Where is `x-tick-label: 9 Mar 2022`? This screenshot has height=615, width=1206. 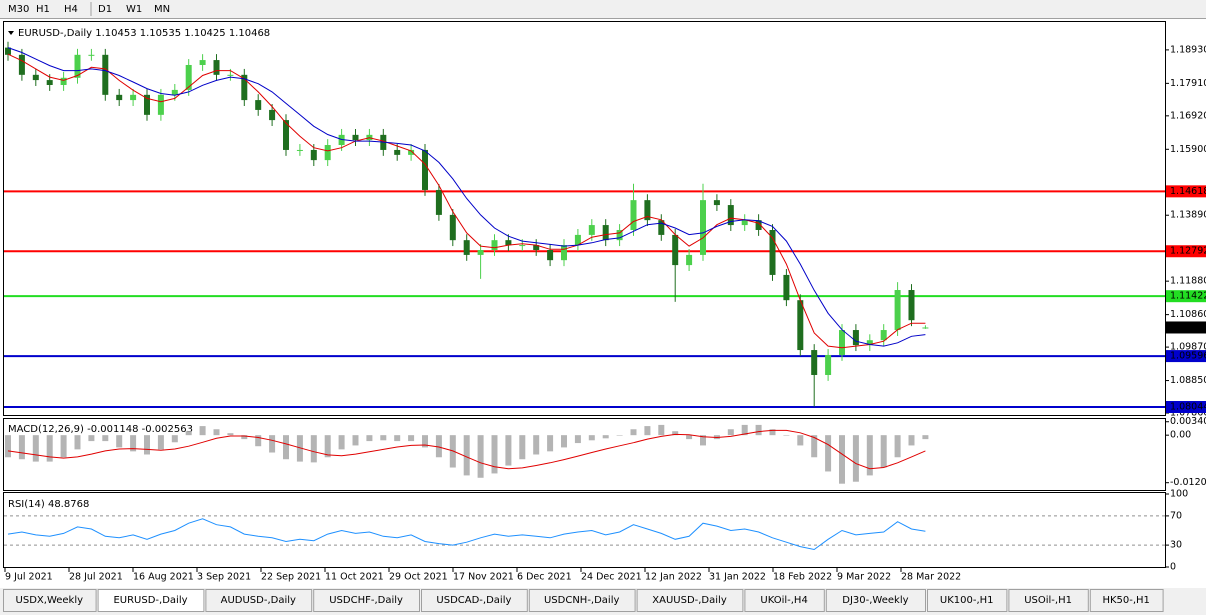 x-tick-label: 9 Mar 2022 is located at coordinates (864, 577).